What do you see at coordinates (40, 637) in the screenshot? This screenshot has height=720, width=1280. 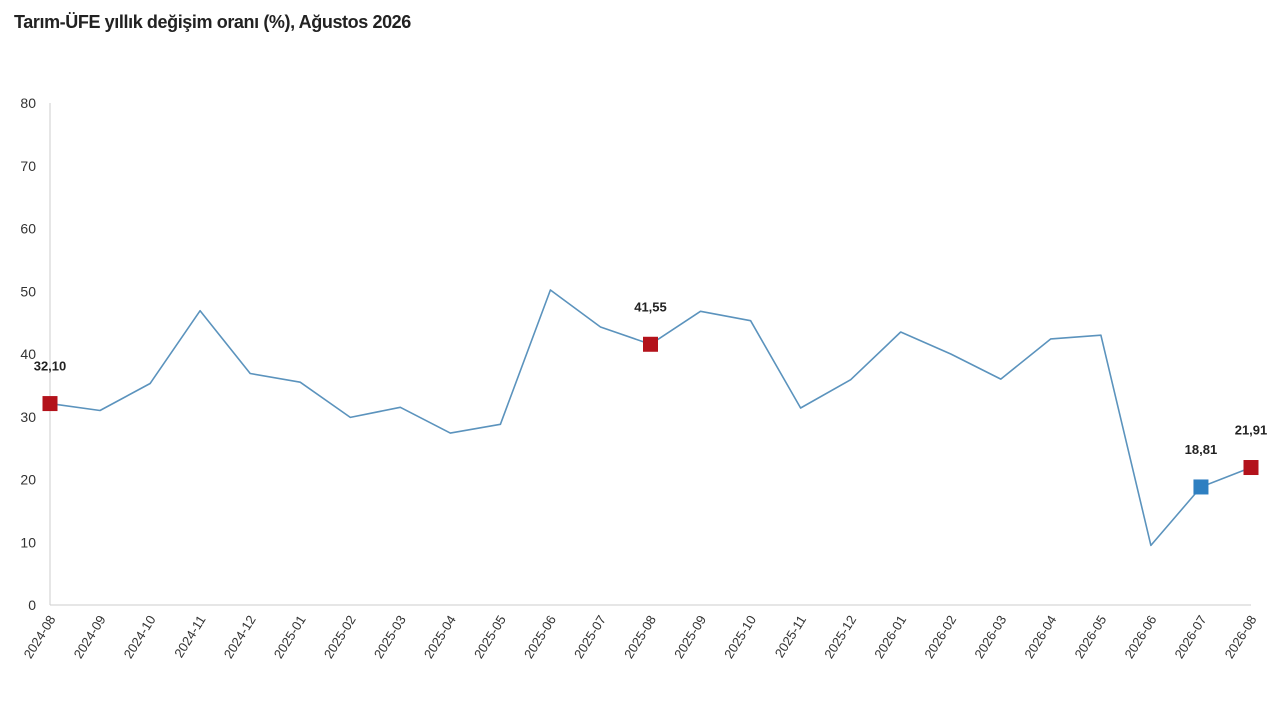 I see `x-tick-label: 2024-08` at bounding box center [40, 637].